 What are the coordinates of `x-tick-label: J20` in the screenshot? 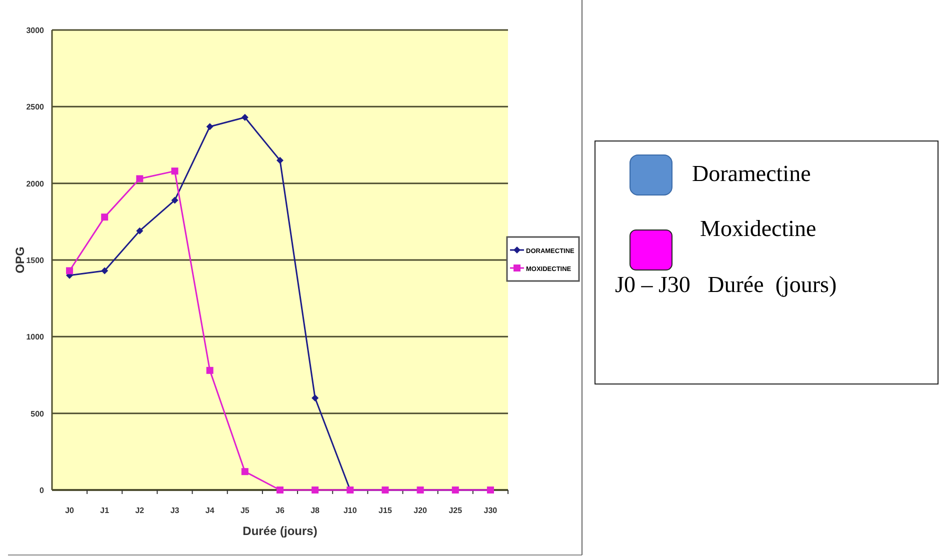 It's located at (421, 510).